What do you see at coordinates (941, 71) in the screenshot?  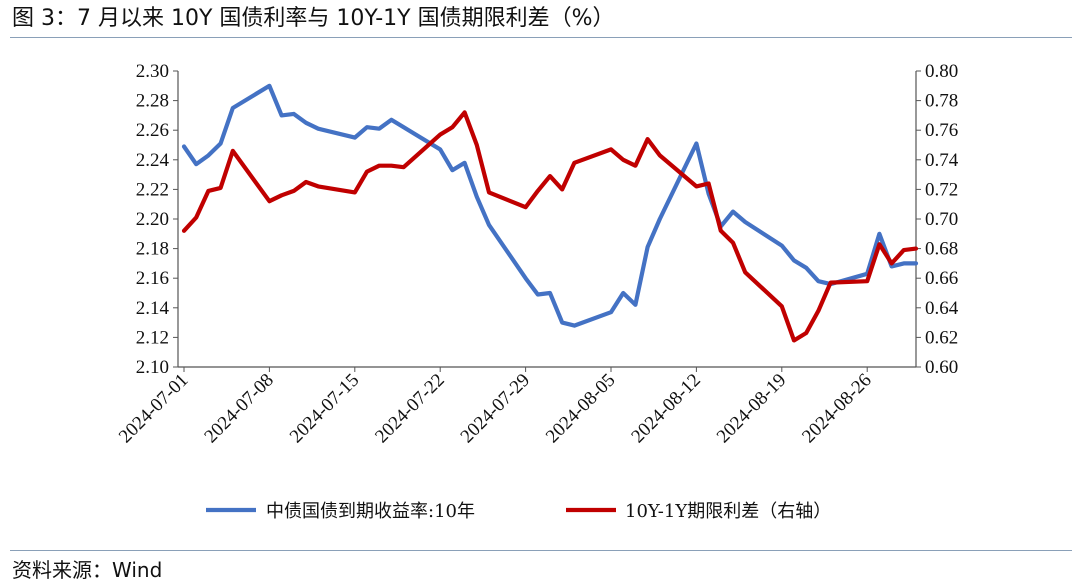 I see `right-y-tick-label: 0.80` at bounding box center [941, 71].